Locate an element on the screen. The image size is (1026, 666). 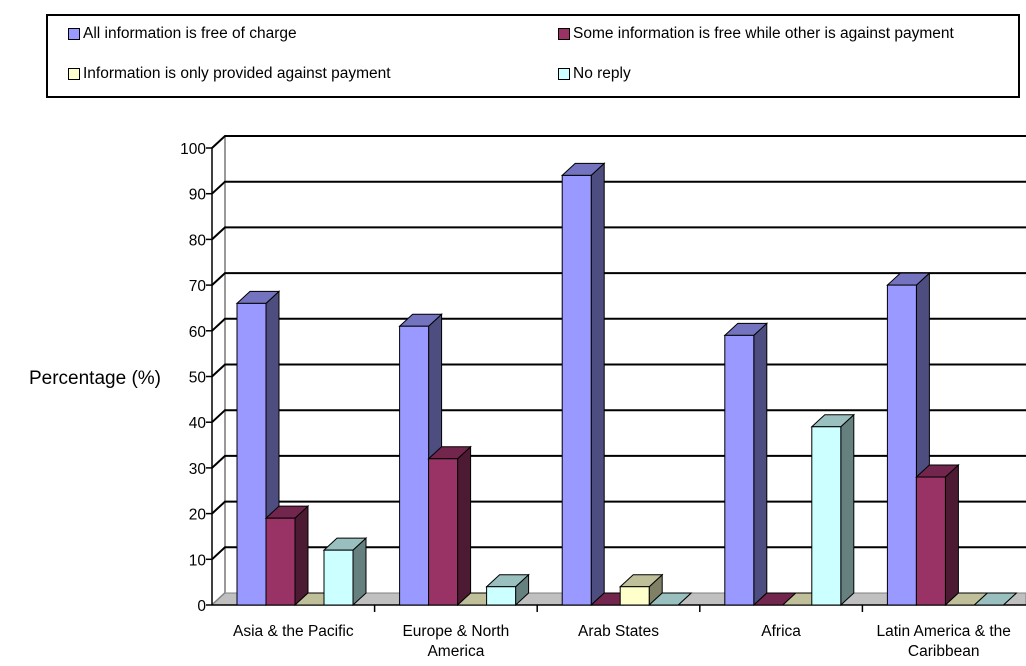
legend-item-noreply: No reply is located at coordinates (594, 74).